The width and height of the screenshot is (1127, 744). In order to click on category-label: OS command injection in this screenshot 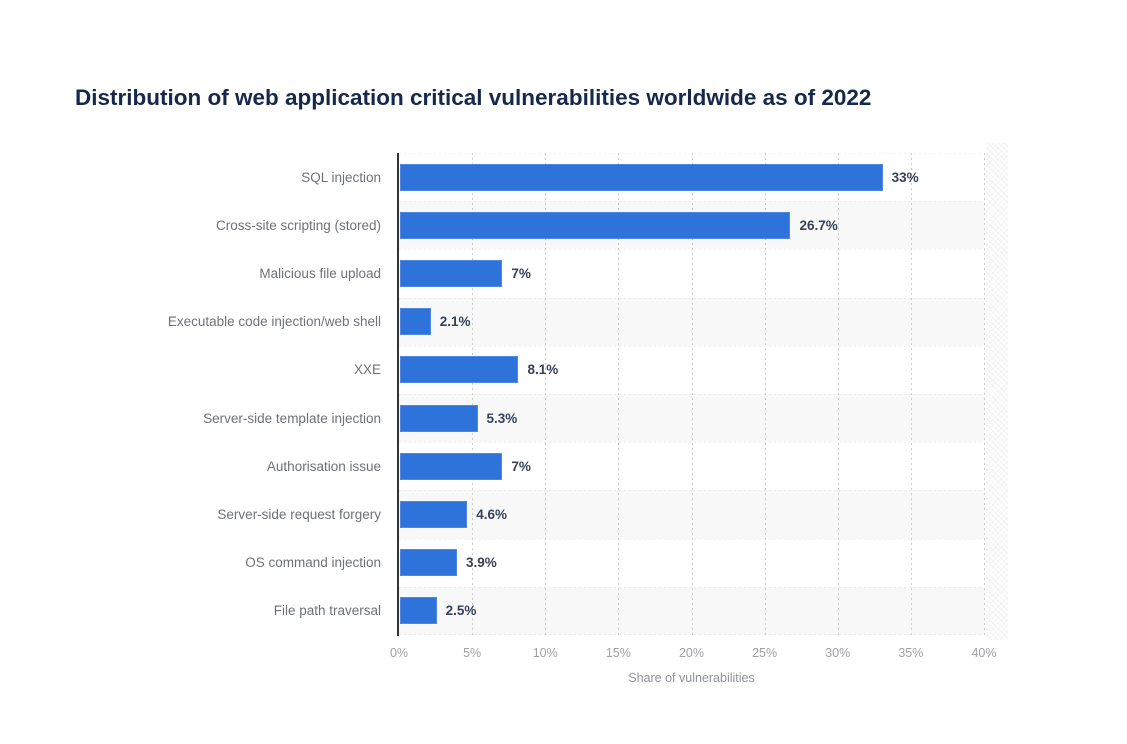, I will do `click(313, 563)`.